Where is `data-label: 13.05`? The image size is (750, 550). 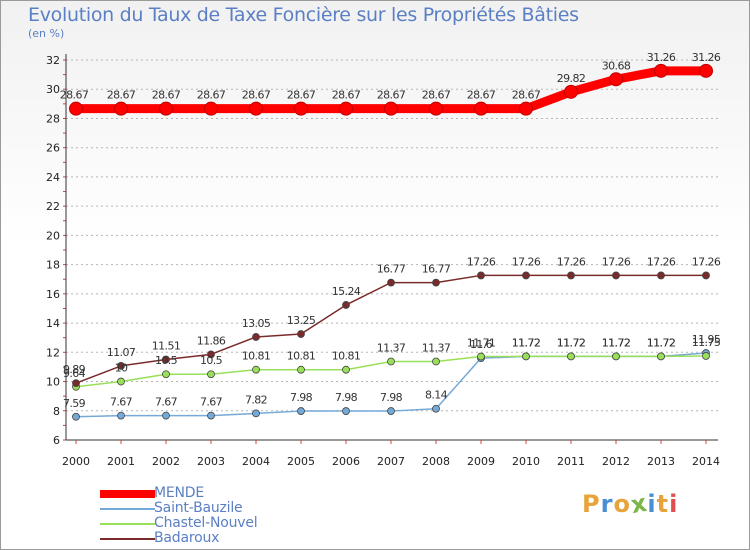 data-label: 13.05 is located at coordinates (256, 323).